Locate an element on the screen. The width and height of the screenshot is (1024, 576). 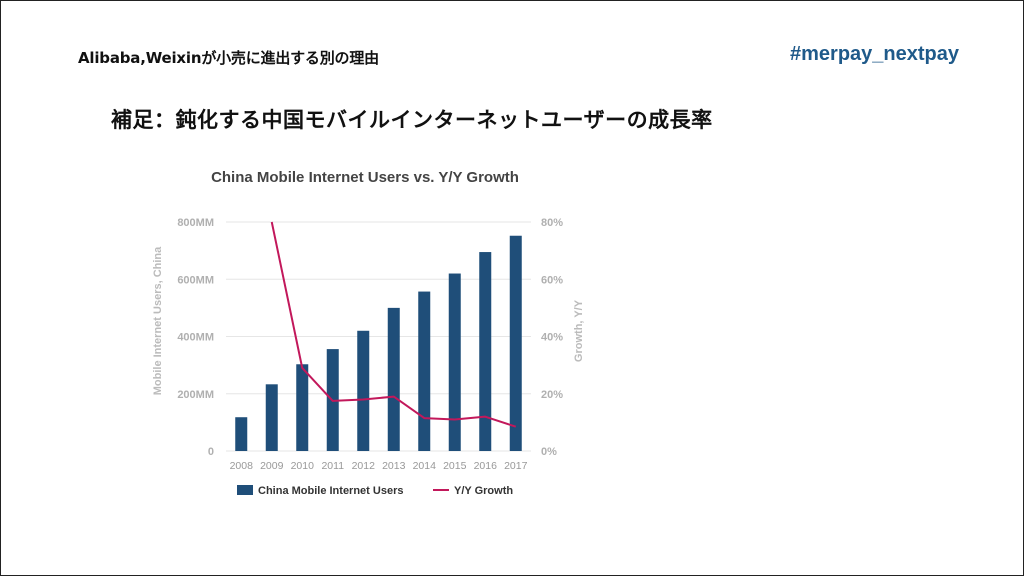
x-tick-label: 2012 is located at coordinates (364, 466).